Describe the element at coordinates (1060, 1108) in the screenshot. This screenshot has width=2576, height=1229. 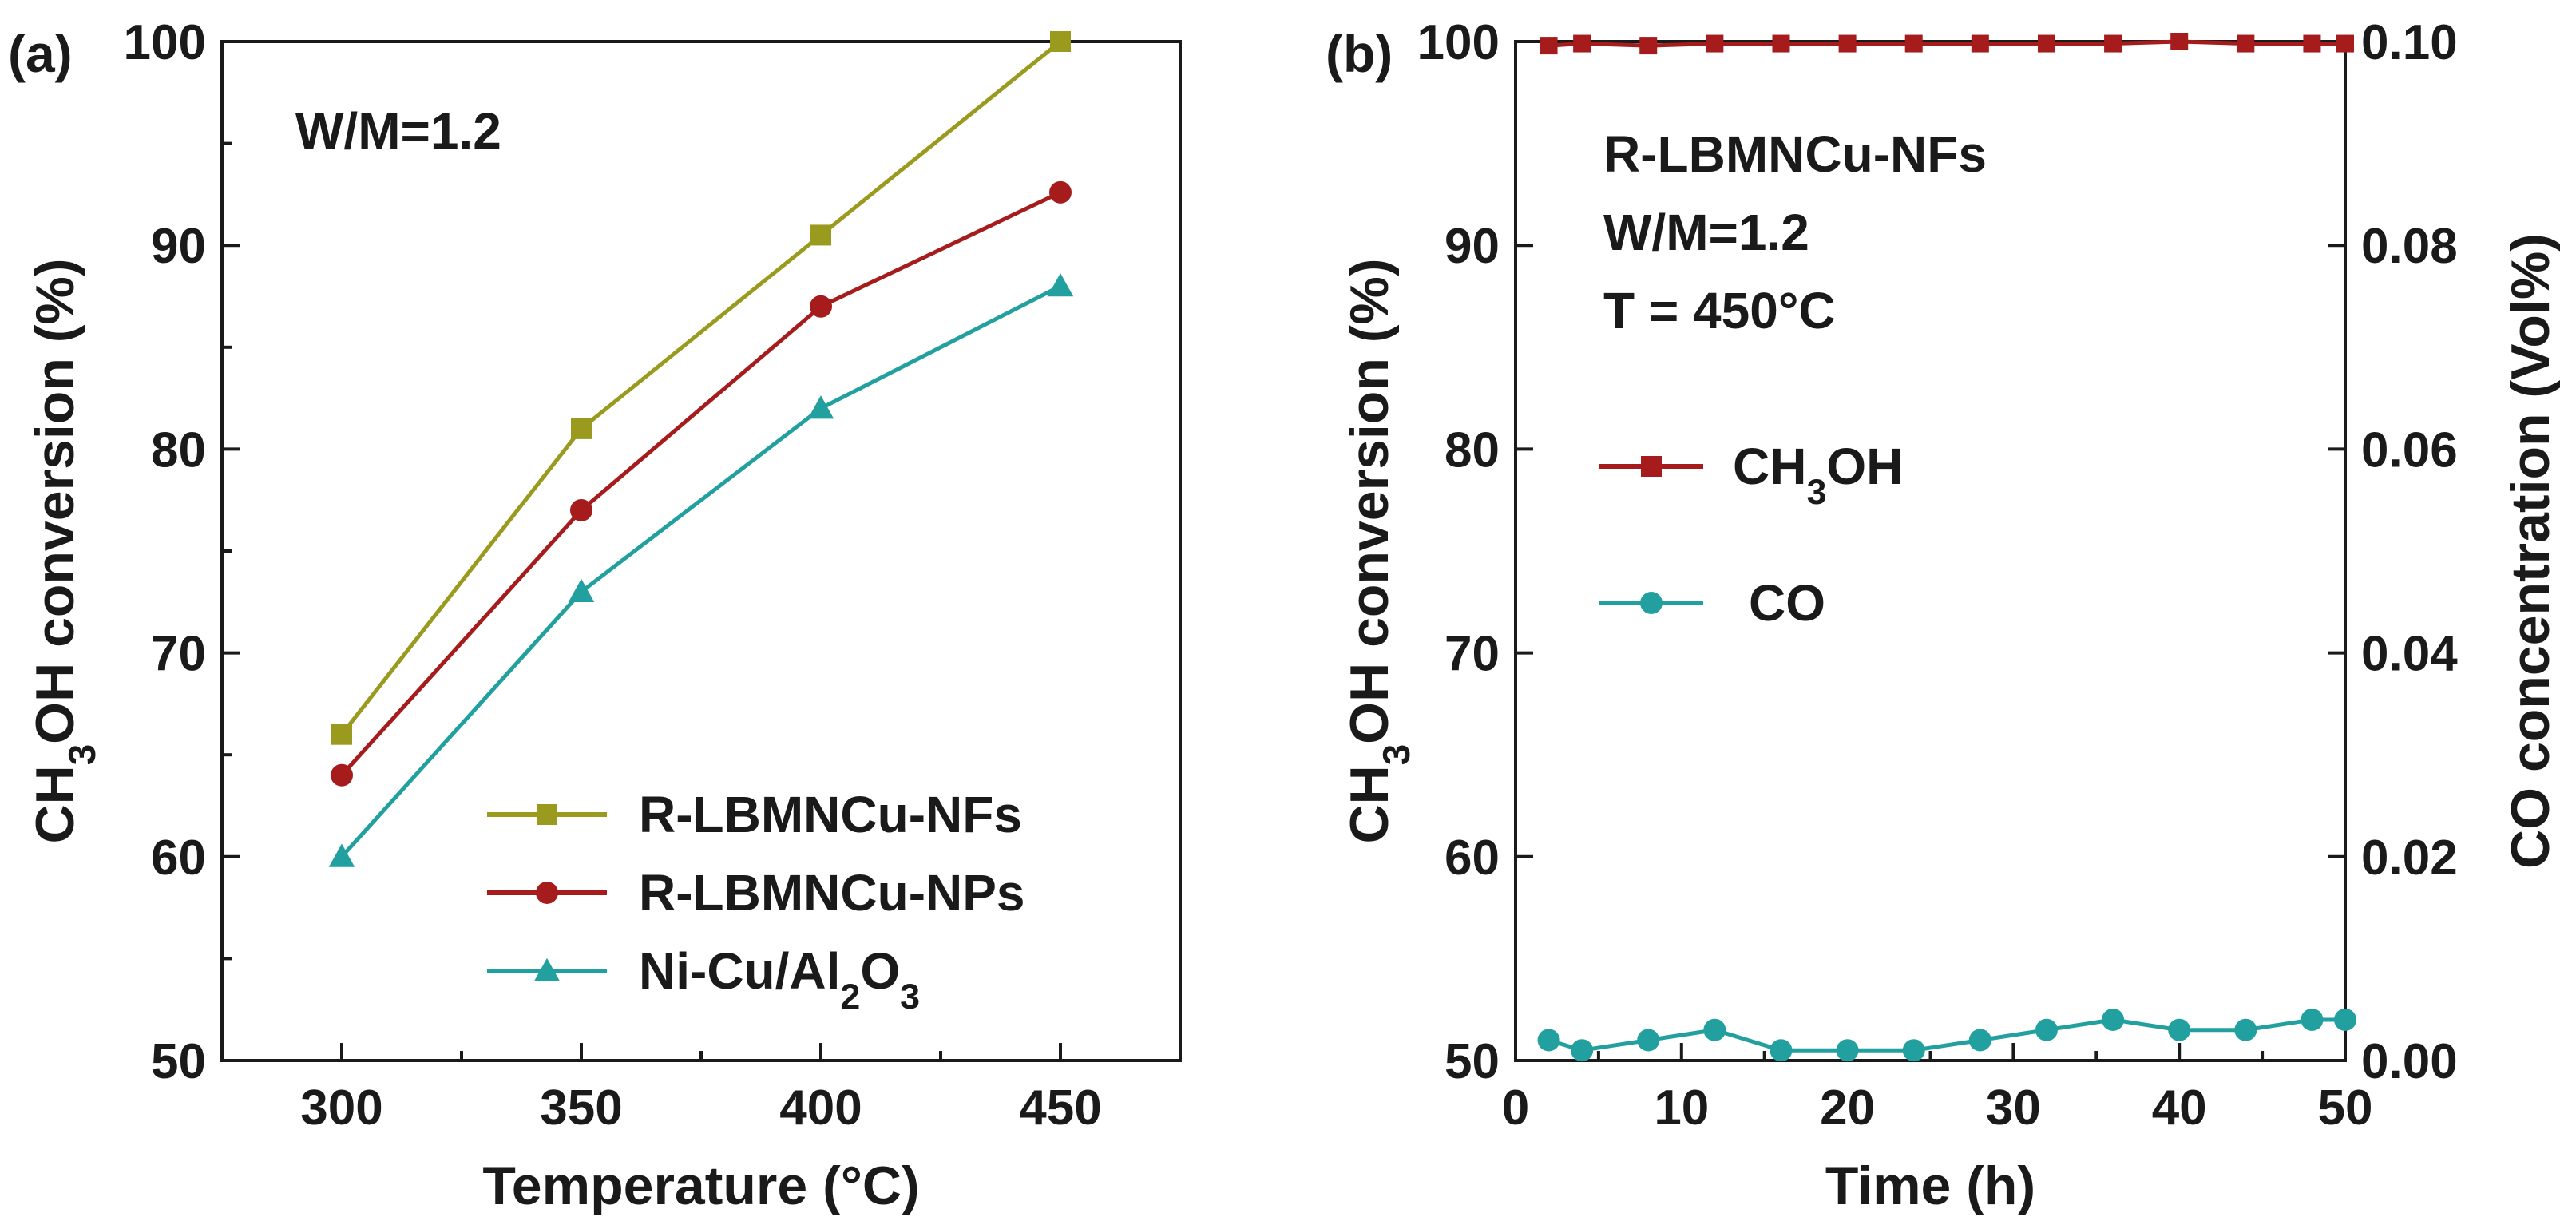
I see `x-tick-label: 450` at that location.